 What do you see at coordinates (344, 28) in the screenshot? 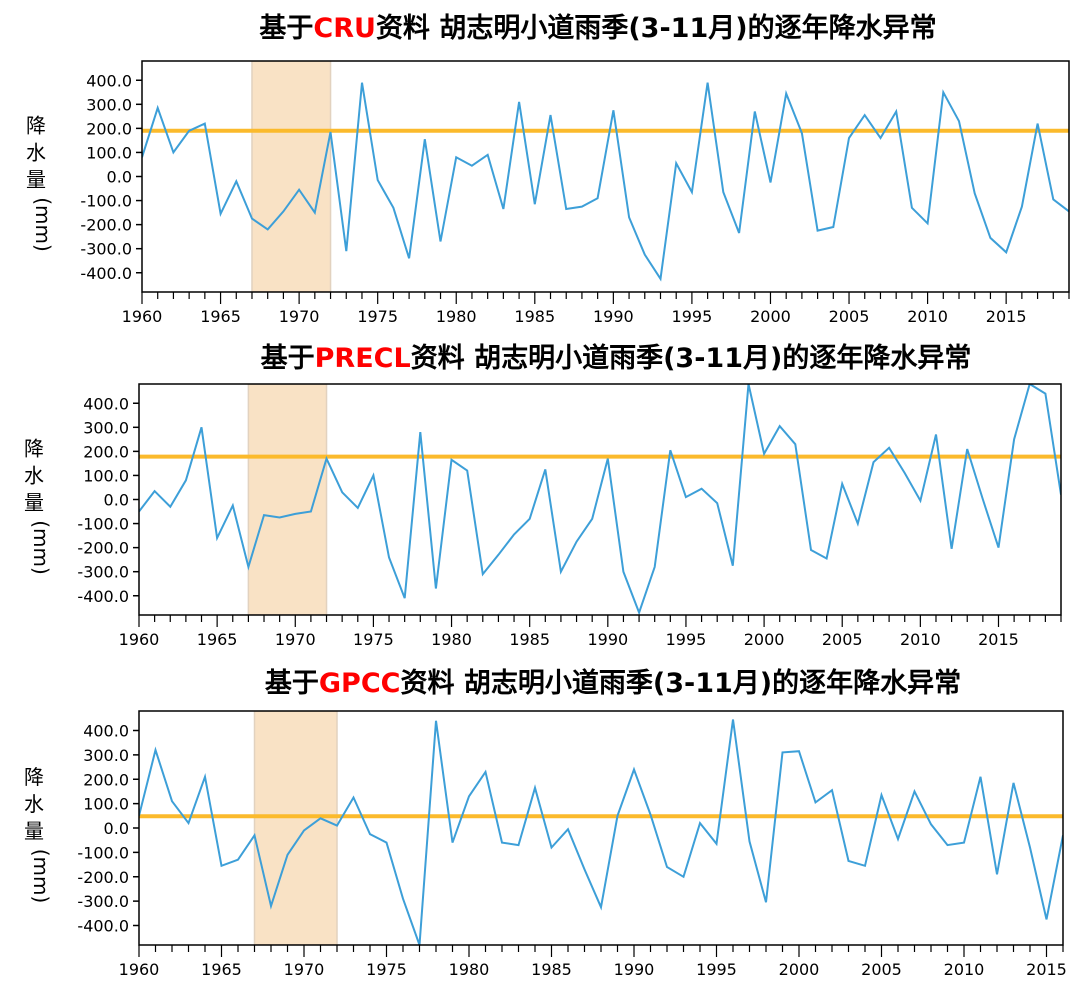
I see `title-dataset: CRU` at bounding box center [344, 28].